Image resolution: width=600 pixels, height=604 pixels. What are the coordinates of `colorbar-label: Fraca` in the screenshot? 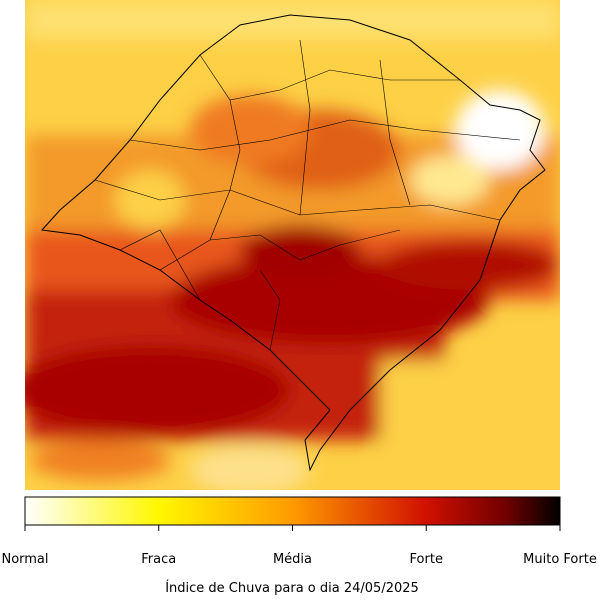 It's located at (158, 559).